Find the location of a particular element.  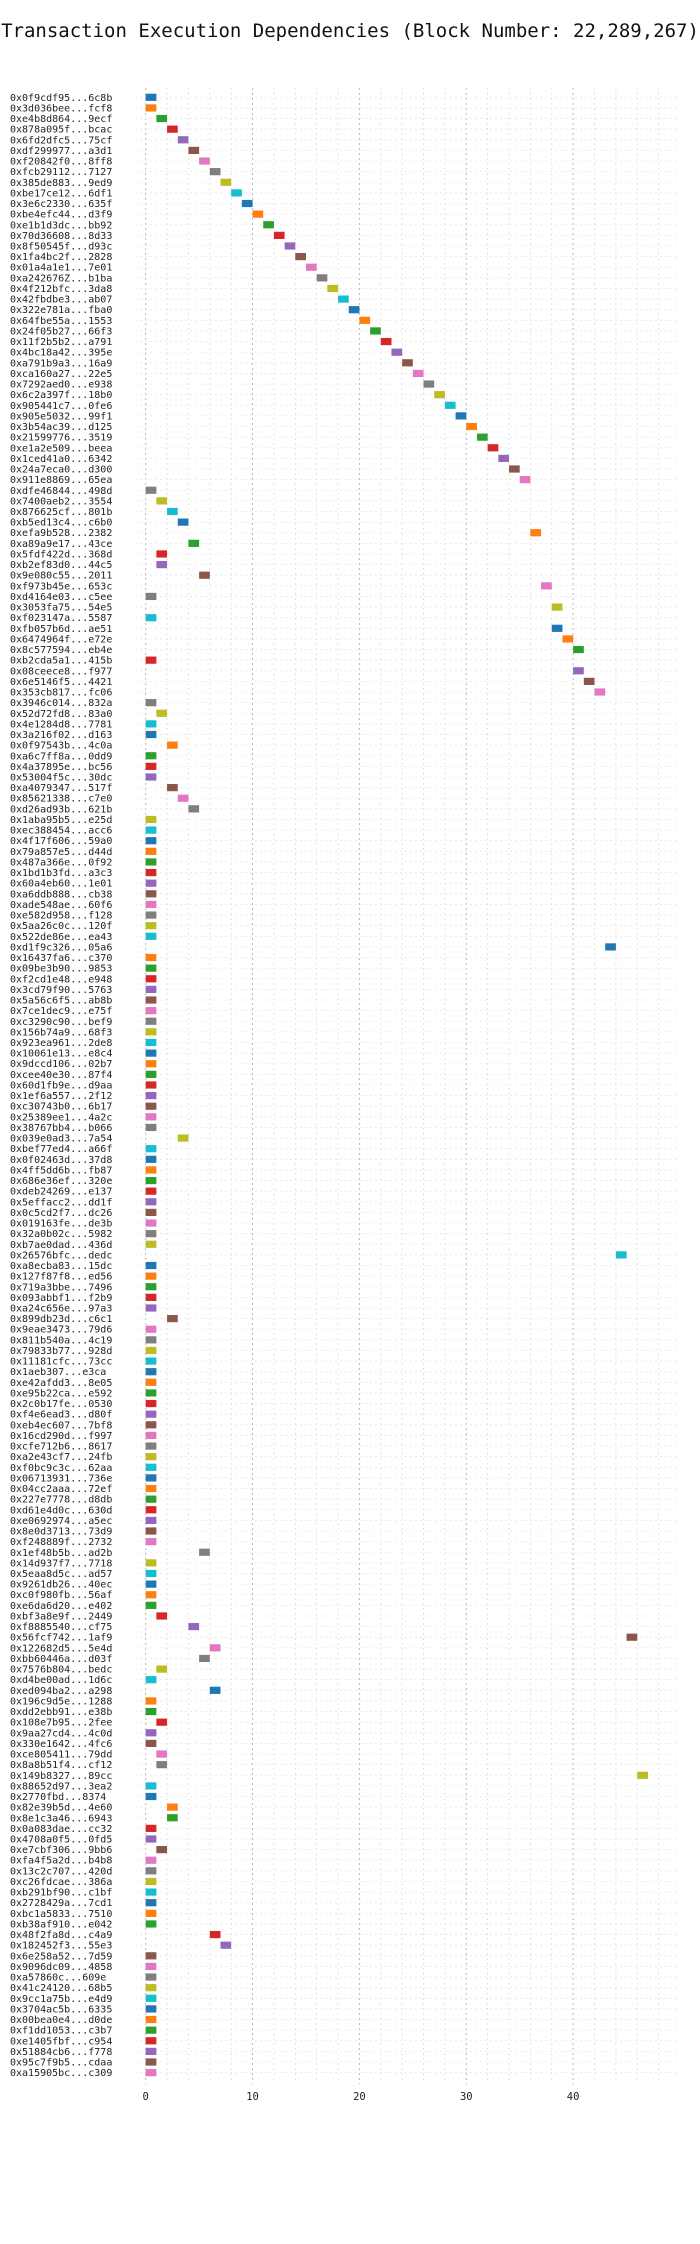

y-tick-label: 0x6e5146f5...4421 is located at coordinates (61, 682).